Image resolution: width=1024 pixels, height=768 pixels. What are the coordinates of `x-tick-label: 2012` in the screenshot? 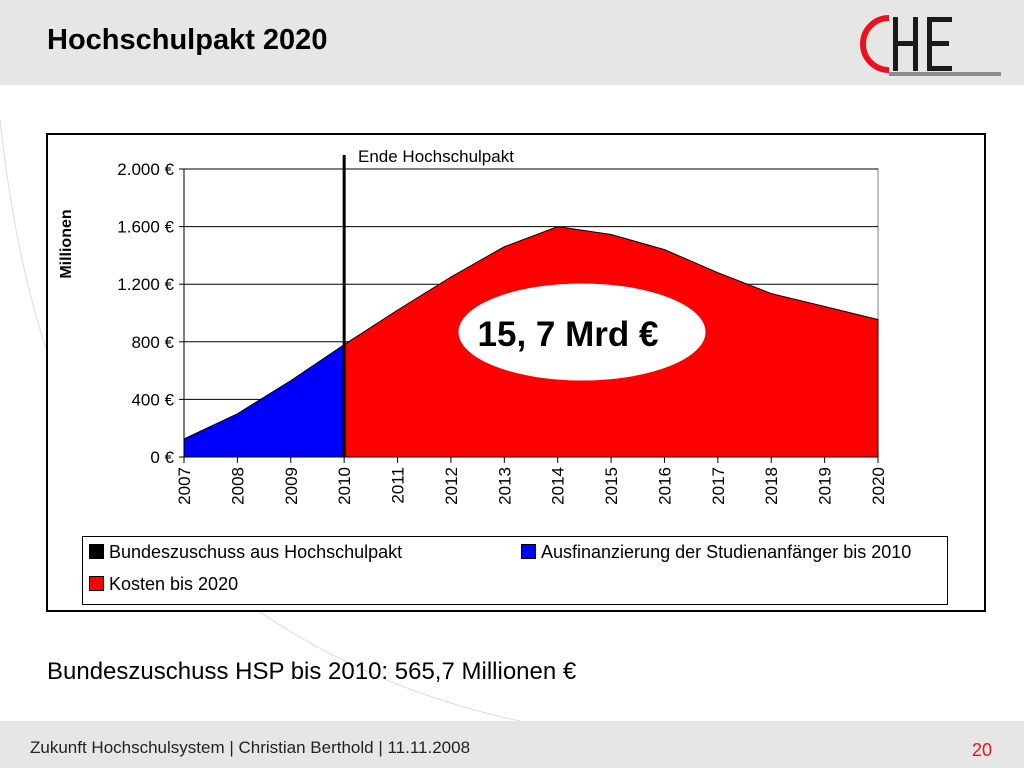 It's located at (451, 486).